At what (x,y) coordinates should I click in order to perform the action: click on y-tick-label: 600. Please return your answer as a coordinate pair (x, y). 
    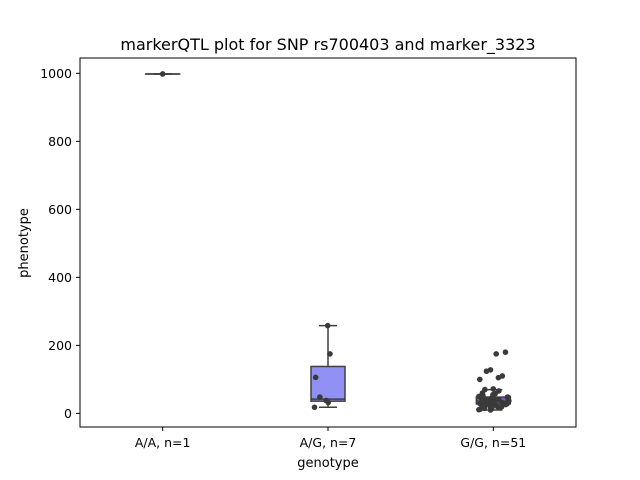
    Looking at the image, I should click on (60, 209).